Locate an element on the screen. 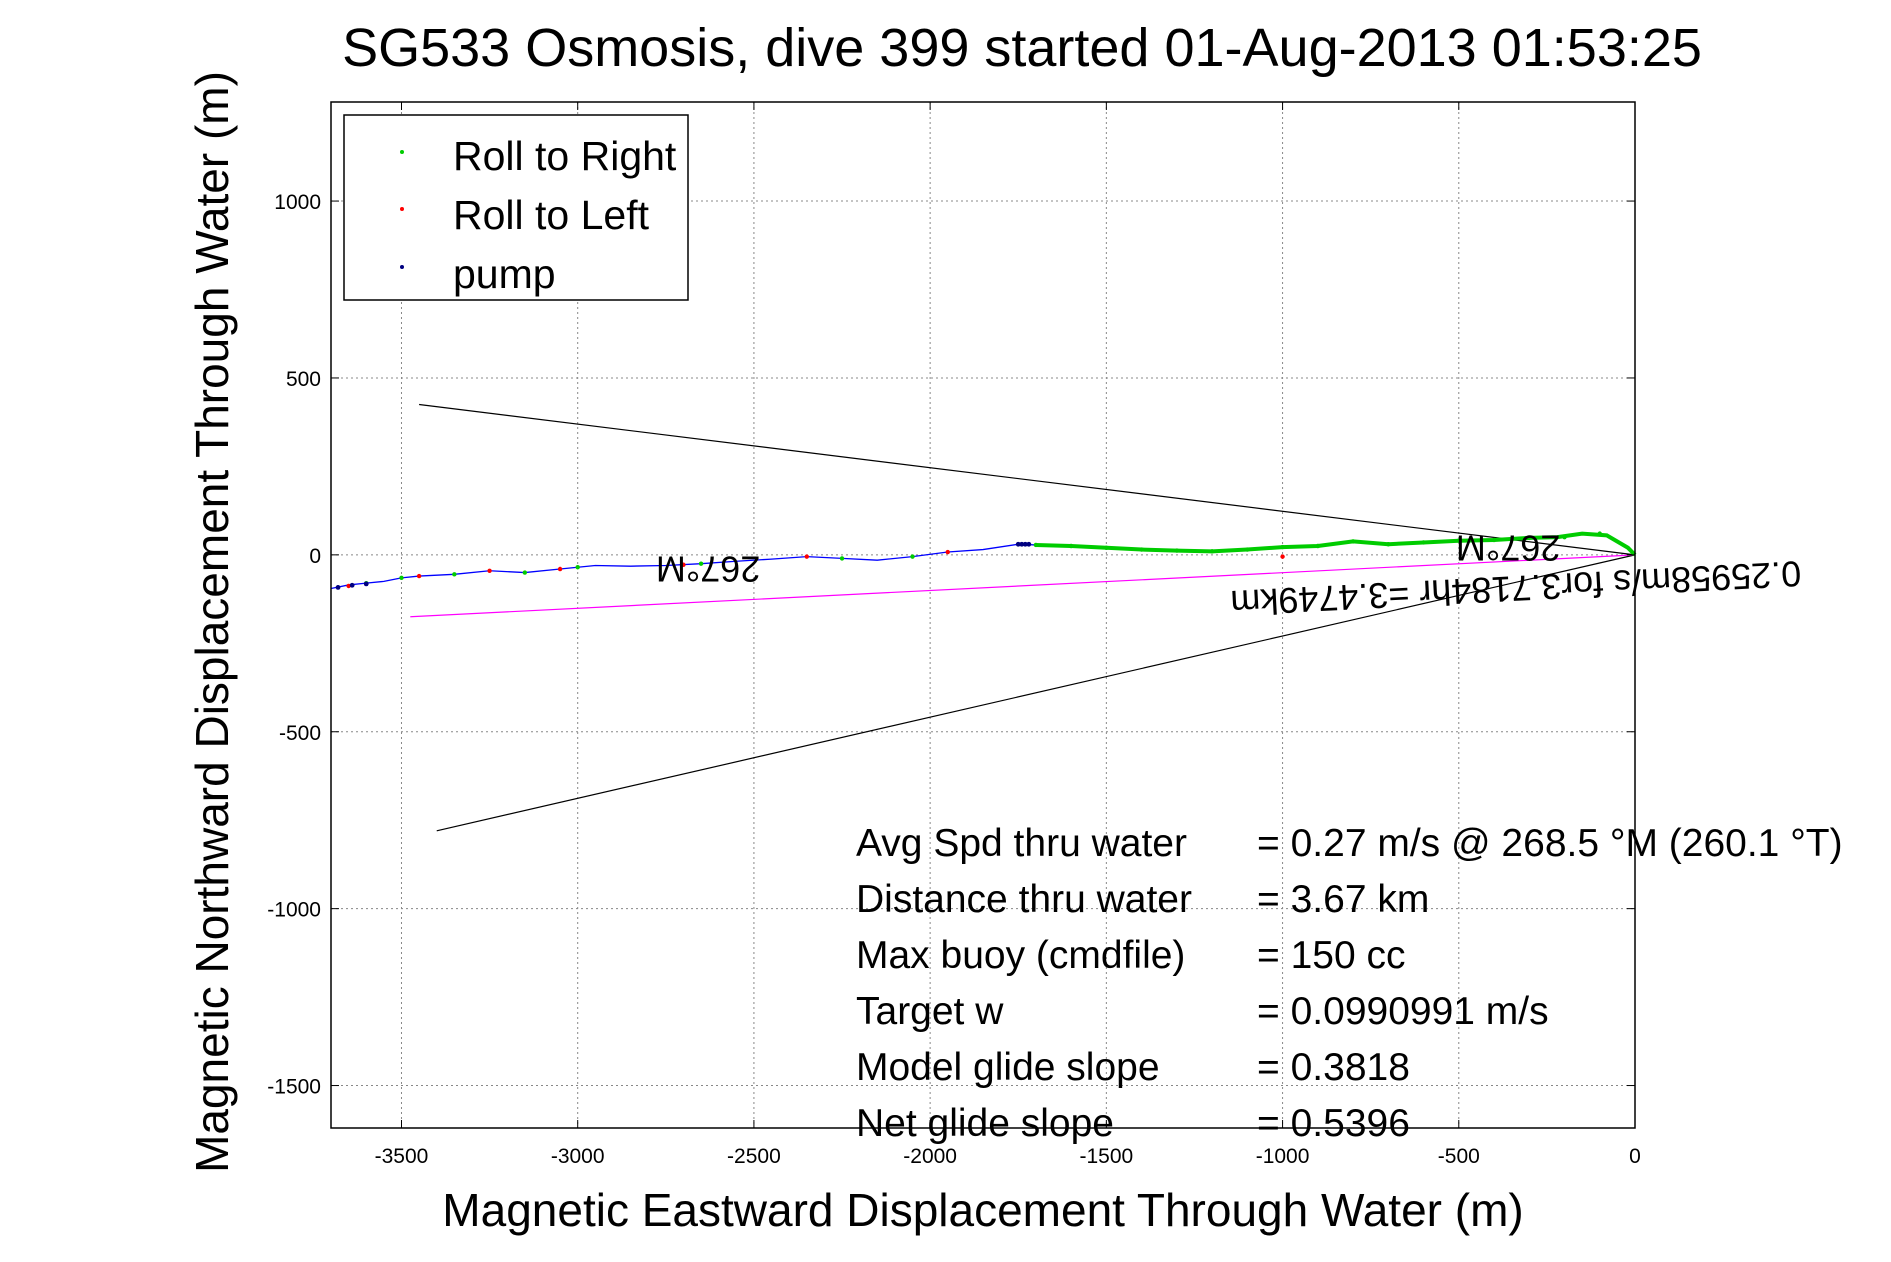  x-tick-label: -2000 is located at coordinates (930, 1156).